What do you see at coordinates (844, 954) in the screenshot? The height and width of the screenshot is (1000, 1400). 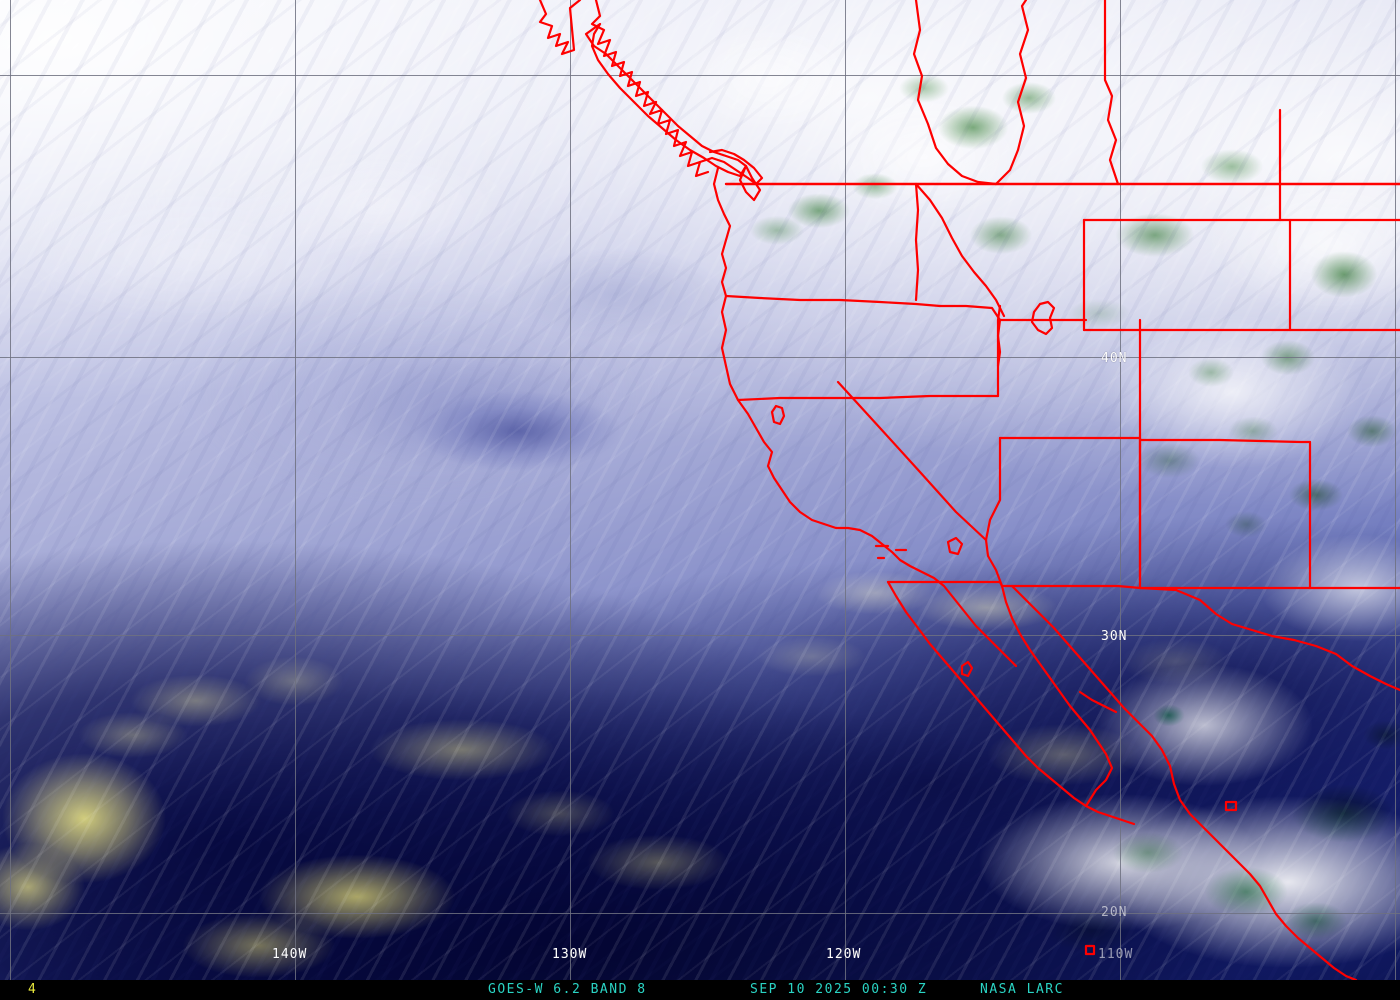 I see `lon-label-120w: 120W` at bounding box center [844, 954].